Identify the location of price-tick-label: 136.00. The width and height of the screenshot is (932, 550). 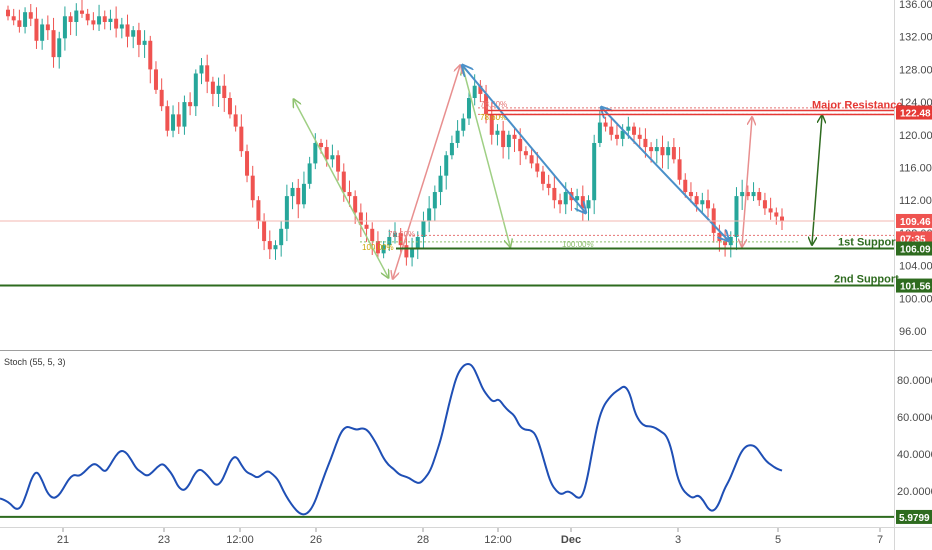
(915, 5).